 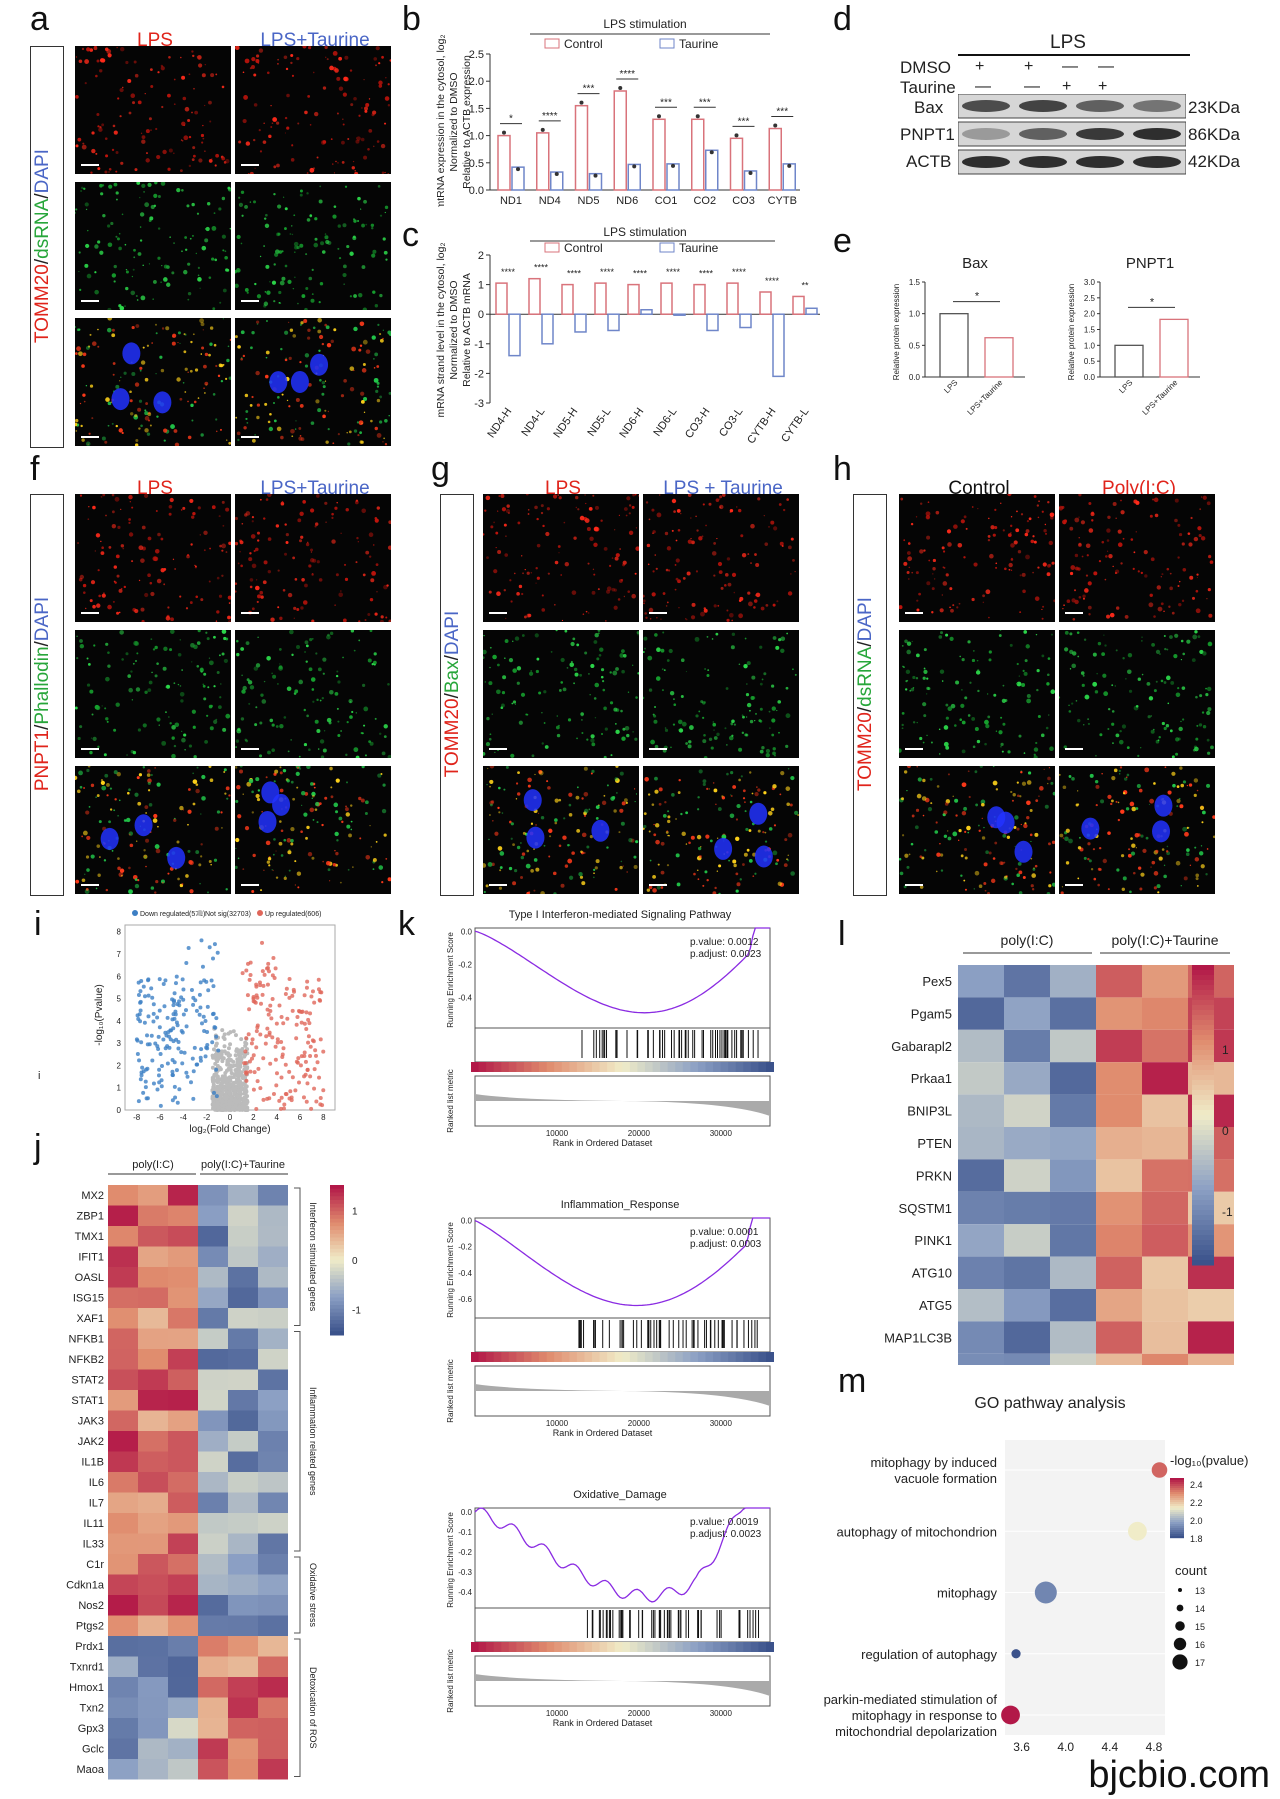 What do you see at coordinates (155, 40) in the screenshot?
I see `panel-a-col-header-lps: LPS` at bounding box center [155, 40].